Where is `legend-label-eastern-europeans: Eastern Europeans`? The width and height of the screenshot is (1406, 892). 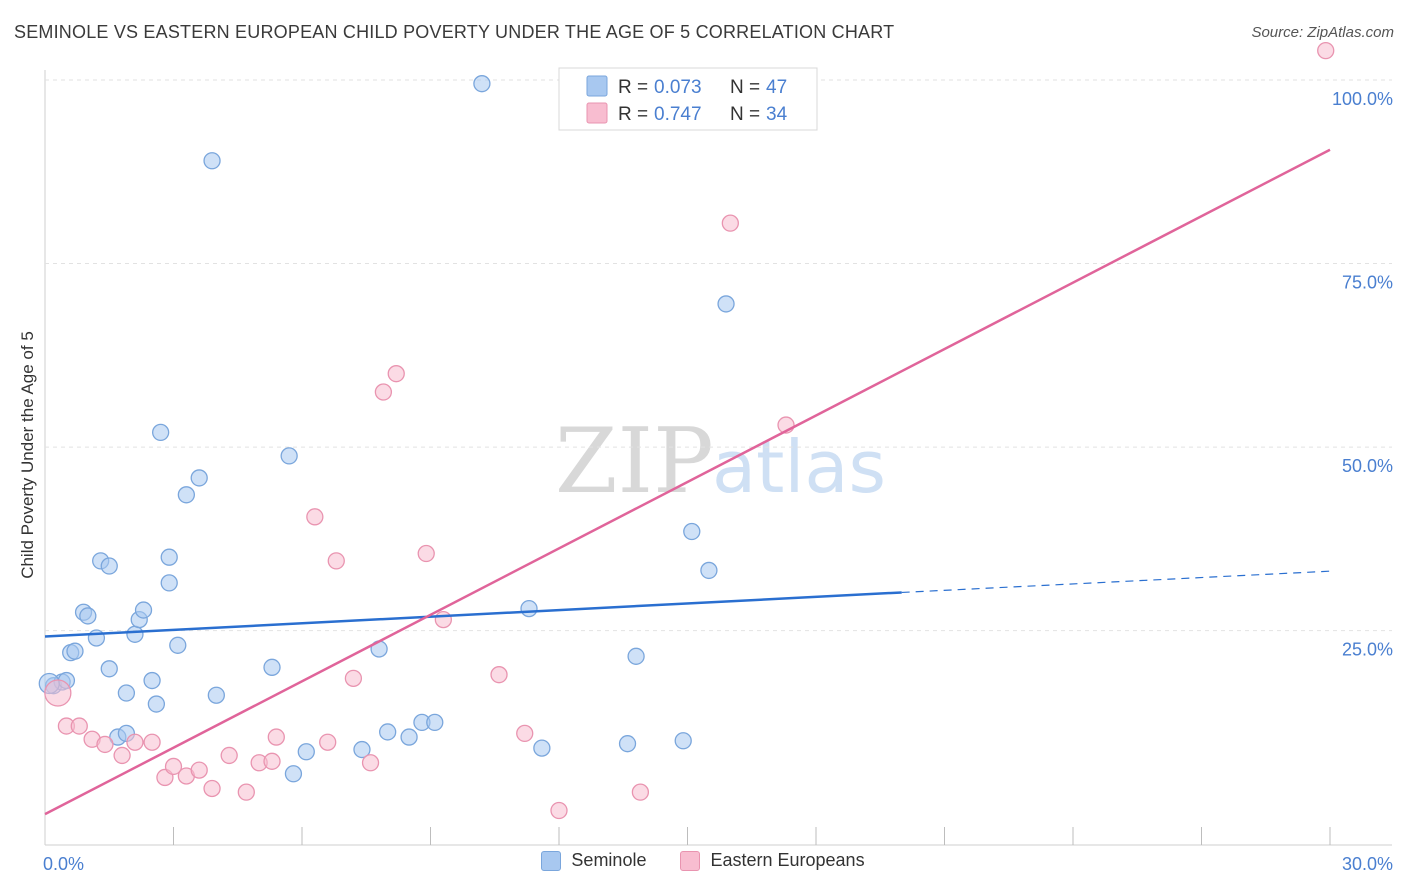 legend-label-eastern-europeans: Eastern Europeans is located at coordinates (787, 860).